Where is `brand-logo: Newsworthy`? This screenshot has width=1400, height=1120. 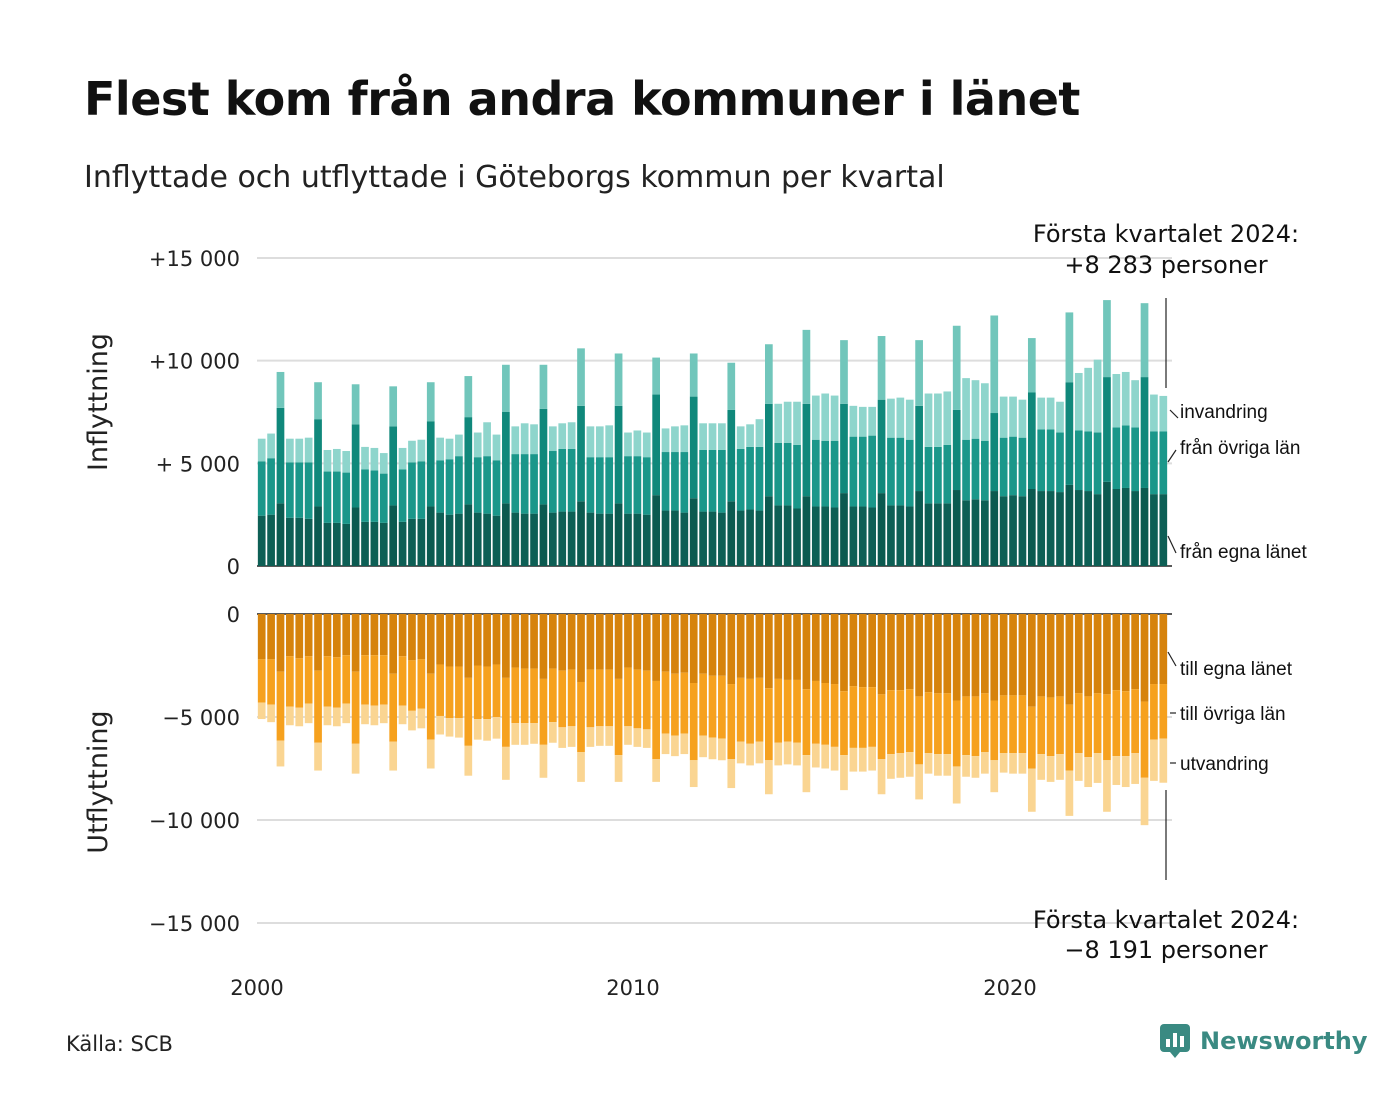
brand-logo: Newsworthy is located at coordinates (1264, 1041).